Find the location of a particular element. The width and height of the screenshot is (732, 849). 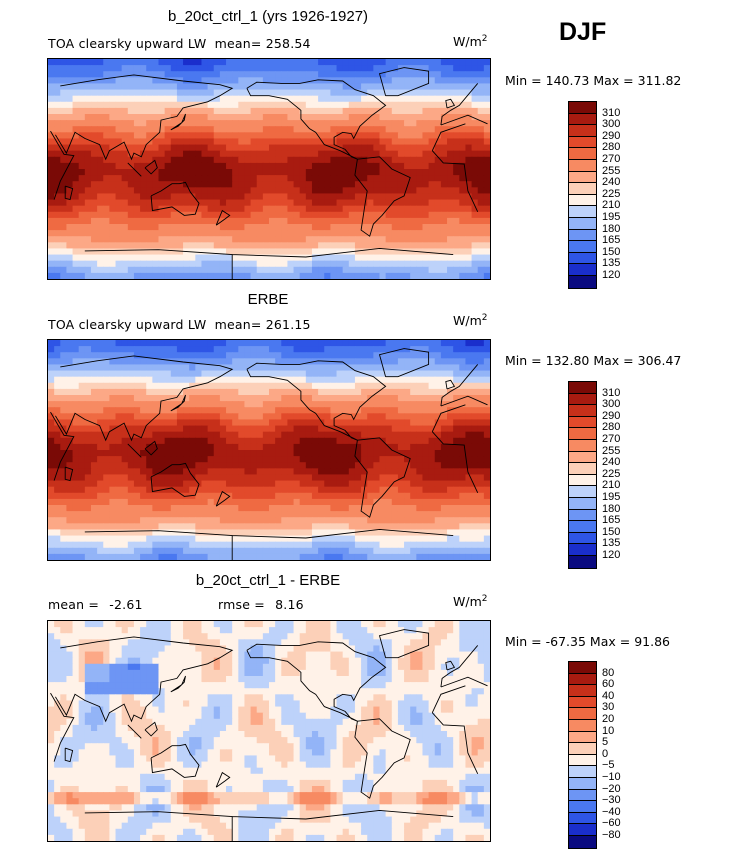

panel-1-min-value: 140.73 is located at coordinates (567, 80).